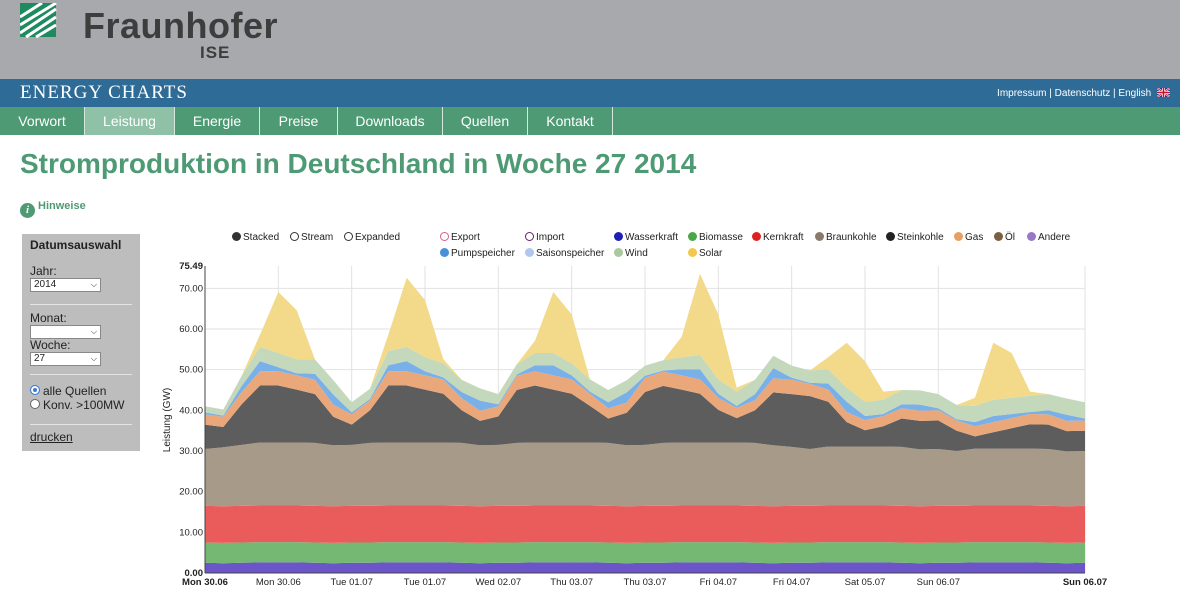 Image resolution: width=1180 pixels, height=590 pixels. Describe the element at coordinates (646, 237) in the screenshot. I see `legend-item-wasserkraft: Wasserkraft` at that location.